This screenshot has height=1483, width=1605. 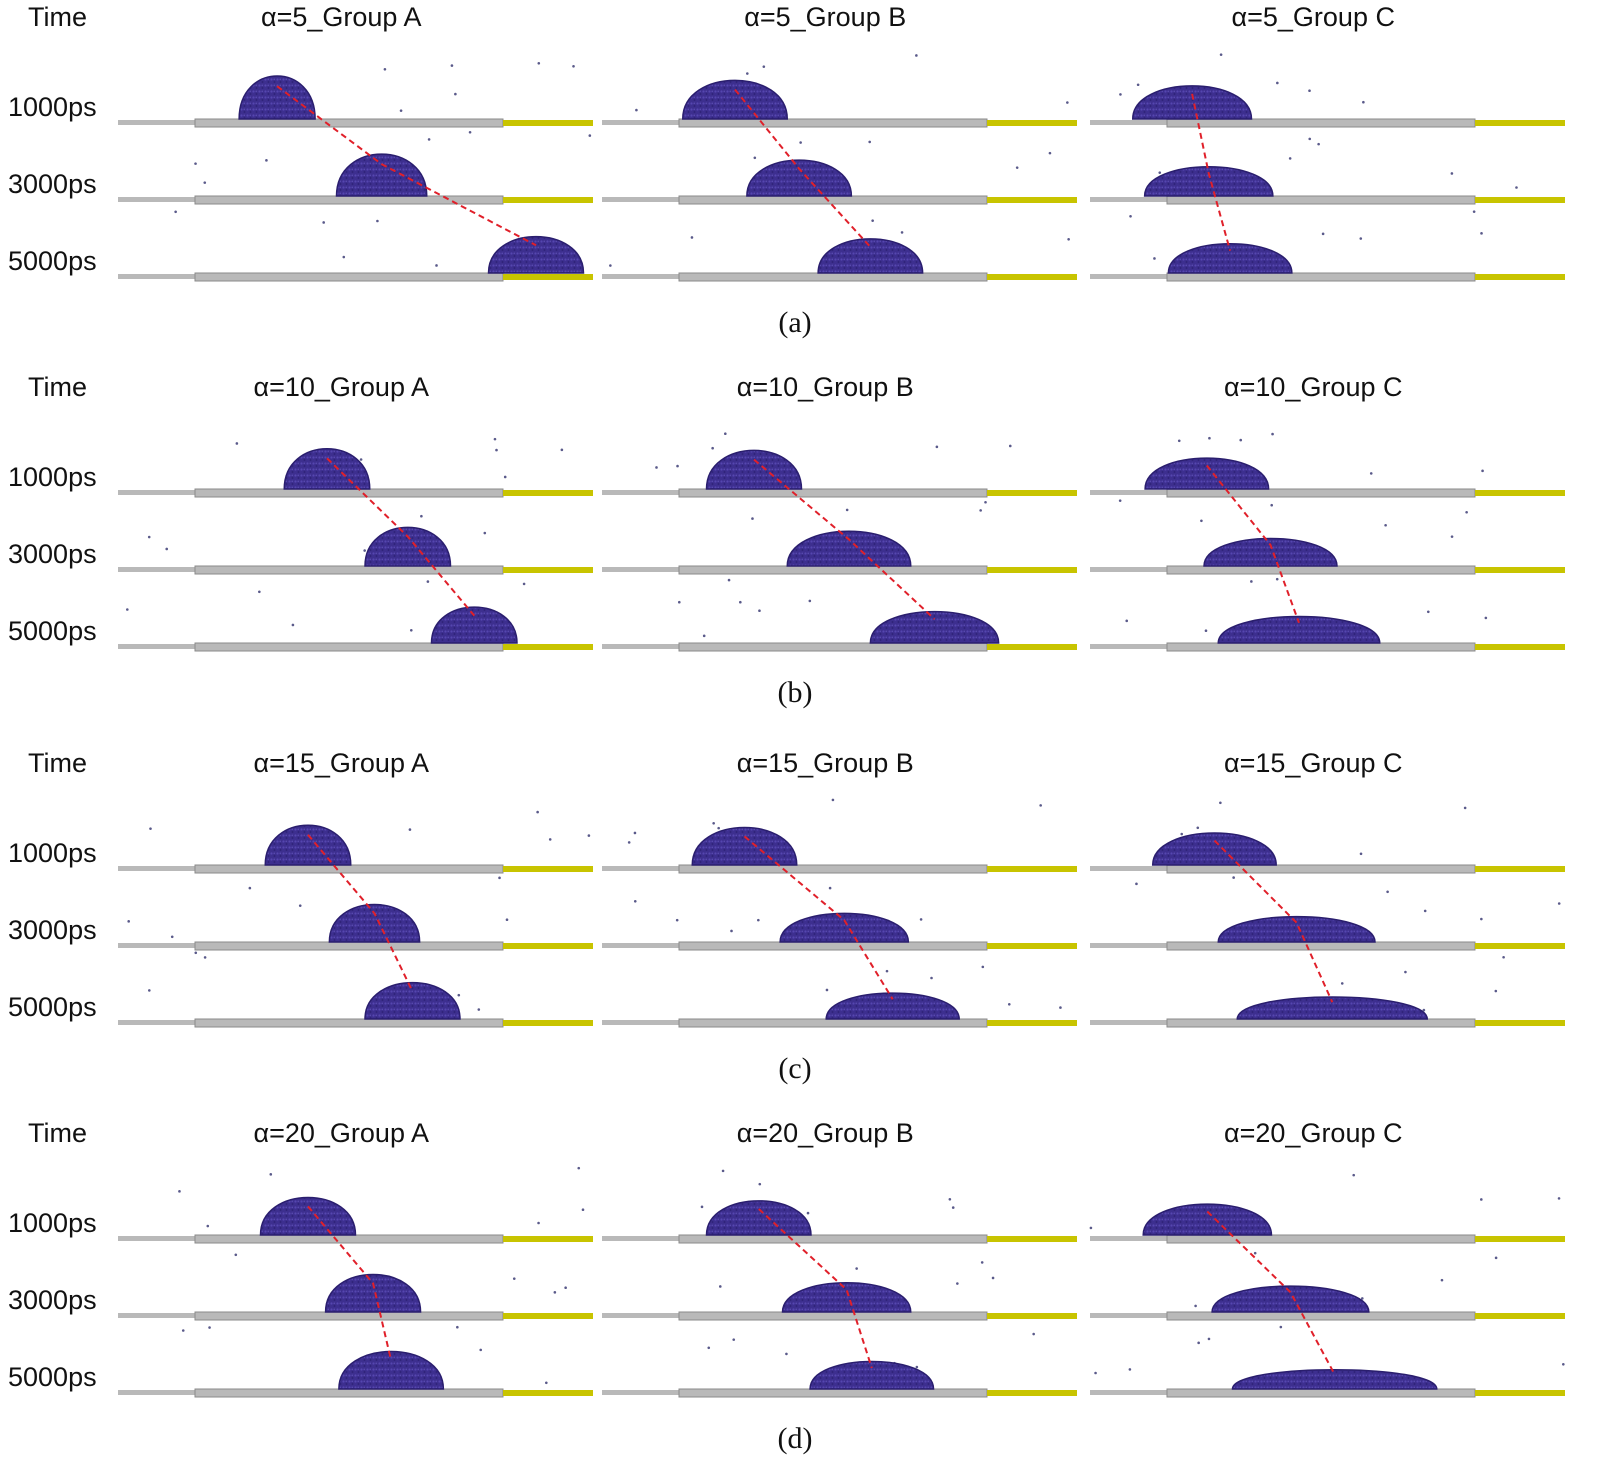 What do you see at coordinates (1313, 387) in the screenshot?
I see `group-title: α=10_Group C` at bounding box center [1313, 387].